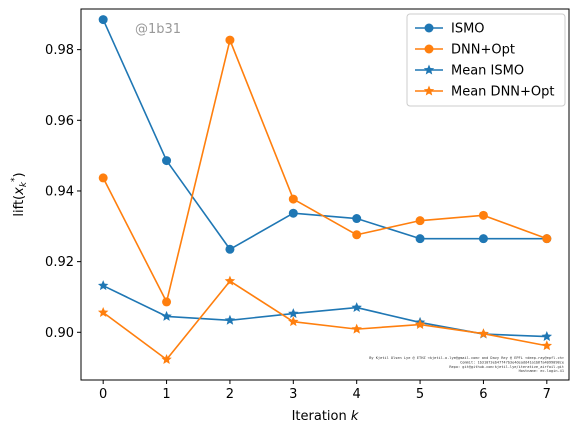  Describe the element at coordinates (166, 394) in the screenshot. I see `x-tick-label: 1` at that location.